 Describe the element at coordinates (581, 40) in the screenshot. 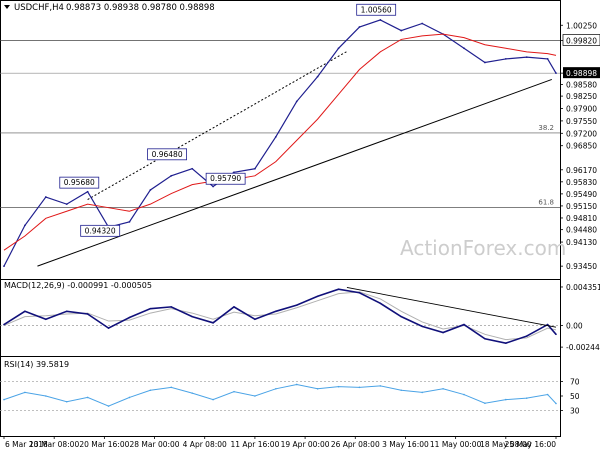

I see `resistance-tag` at that location.